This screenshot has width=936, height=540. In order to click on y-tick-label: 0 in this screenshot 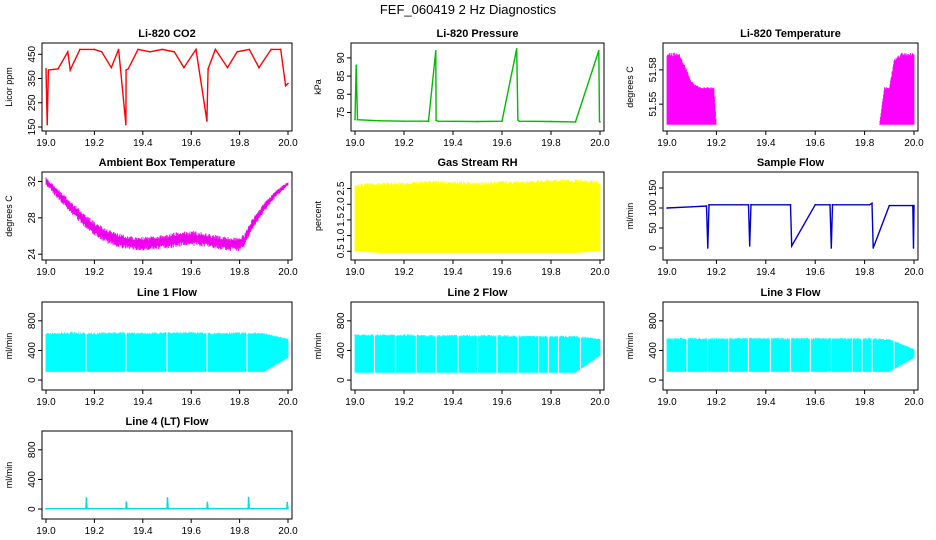, I will do `click(32, 509)`.